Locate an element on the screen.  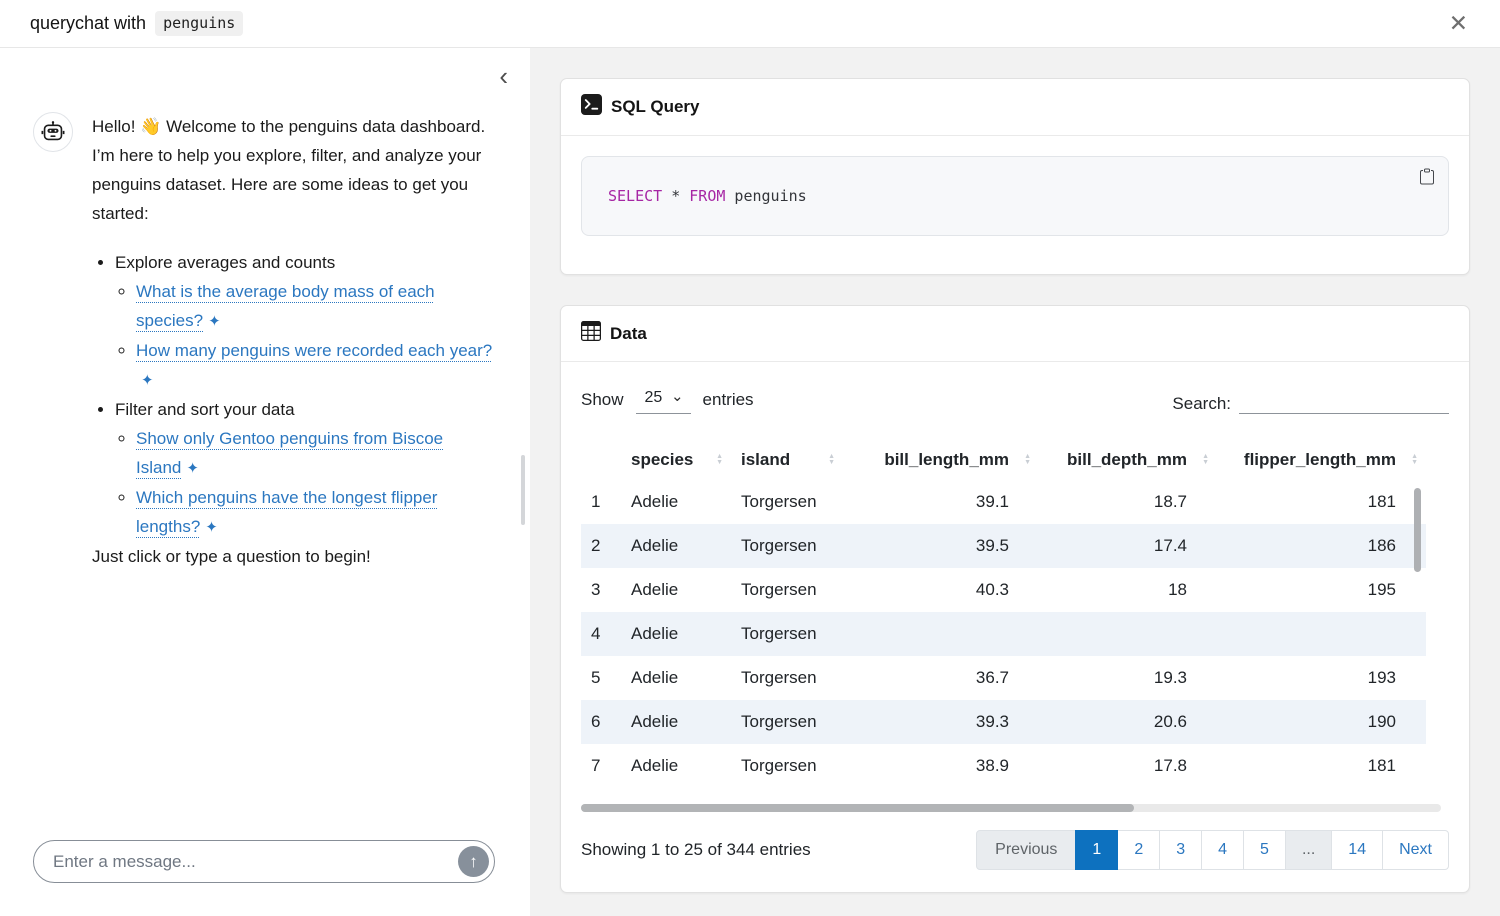
pagination-button-4: 4 is located at coordinates (1223, 850).